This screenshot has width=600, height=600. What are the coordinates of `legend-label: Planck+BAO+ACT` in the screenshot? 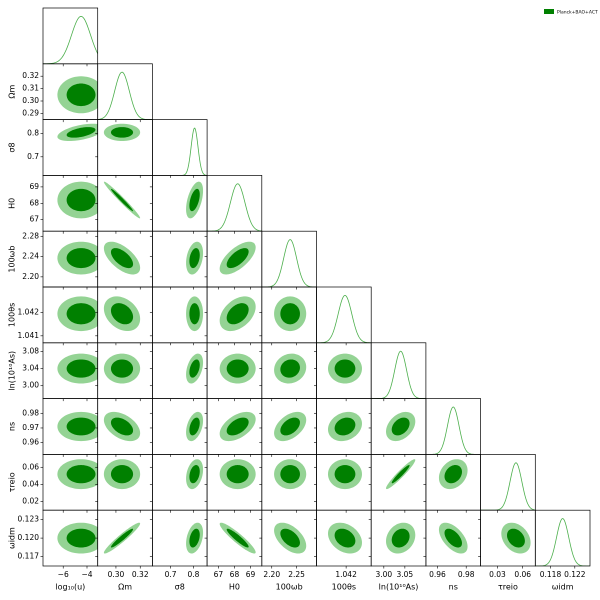 It's located at (577, 13).